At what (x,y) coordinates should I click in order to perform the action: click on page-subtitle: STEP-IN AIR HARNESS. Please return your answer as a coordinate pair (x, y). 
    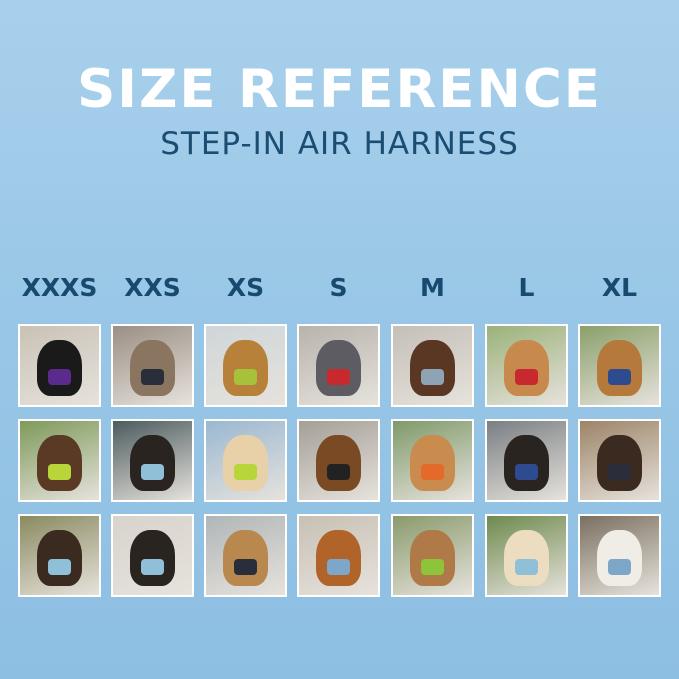
    Looking at the image, I should click on (339, 144).